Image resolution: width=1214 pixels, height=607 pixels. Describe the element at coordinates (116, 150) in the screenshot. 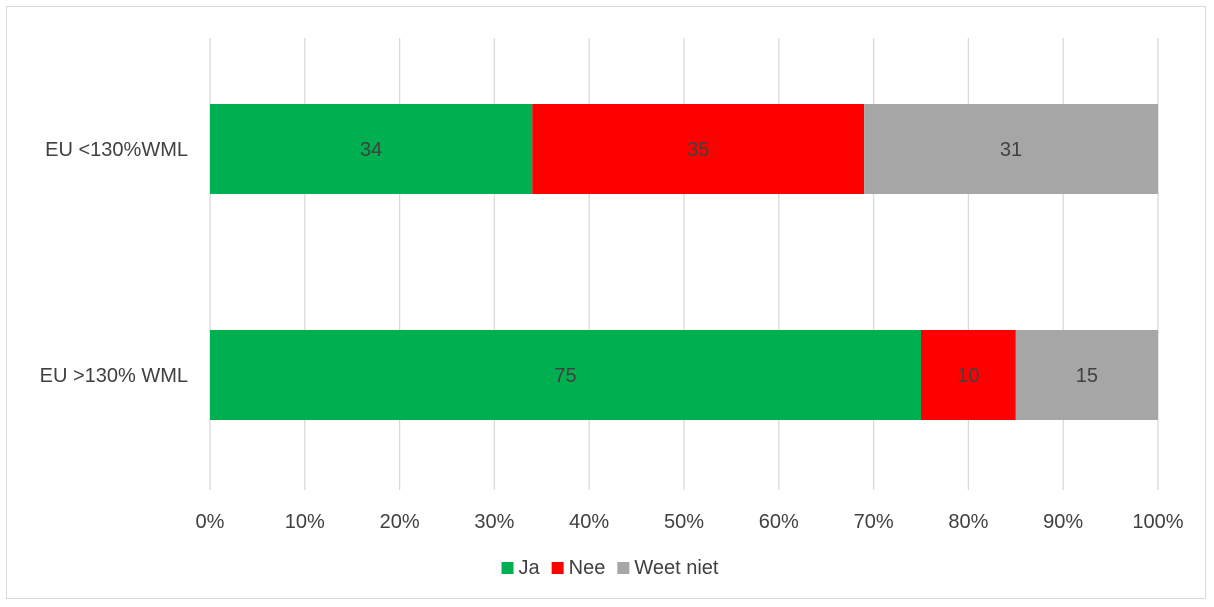

I see `category-label: EU <130%WML` at that location.